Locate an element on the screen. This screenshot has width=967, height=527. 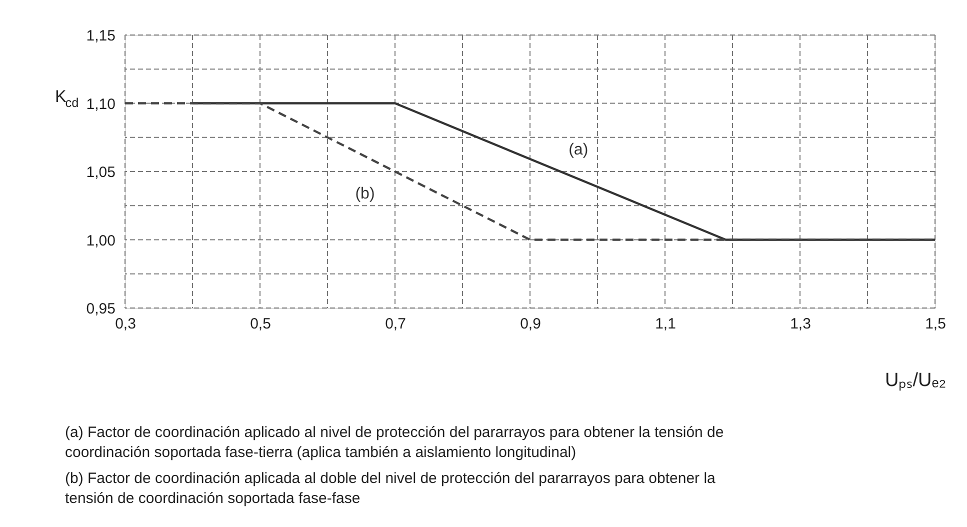
x-tick-label: 0,7 is located at coordinates (395, 324).